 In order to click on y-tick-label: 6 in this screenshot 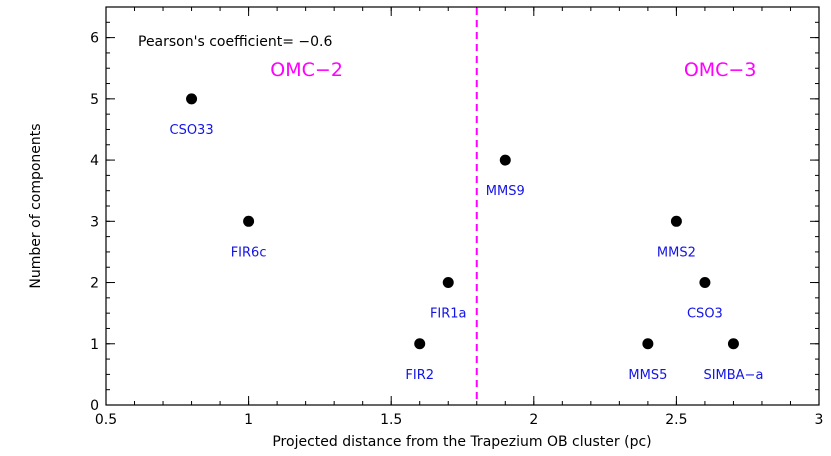, I will do `click(94, 39)`.